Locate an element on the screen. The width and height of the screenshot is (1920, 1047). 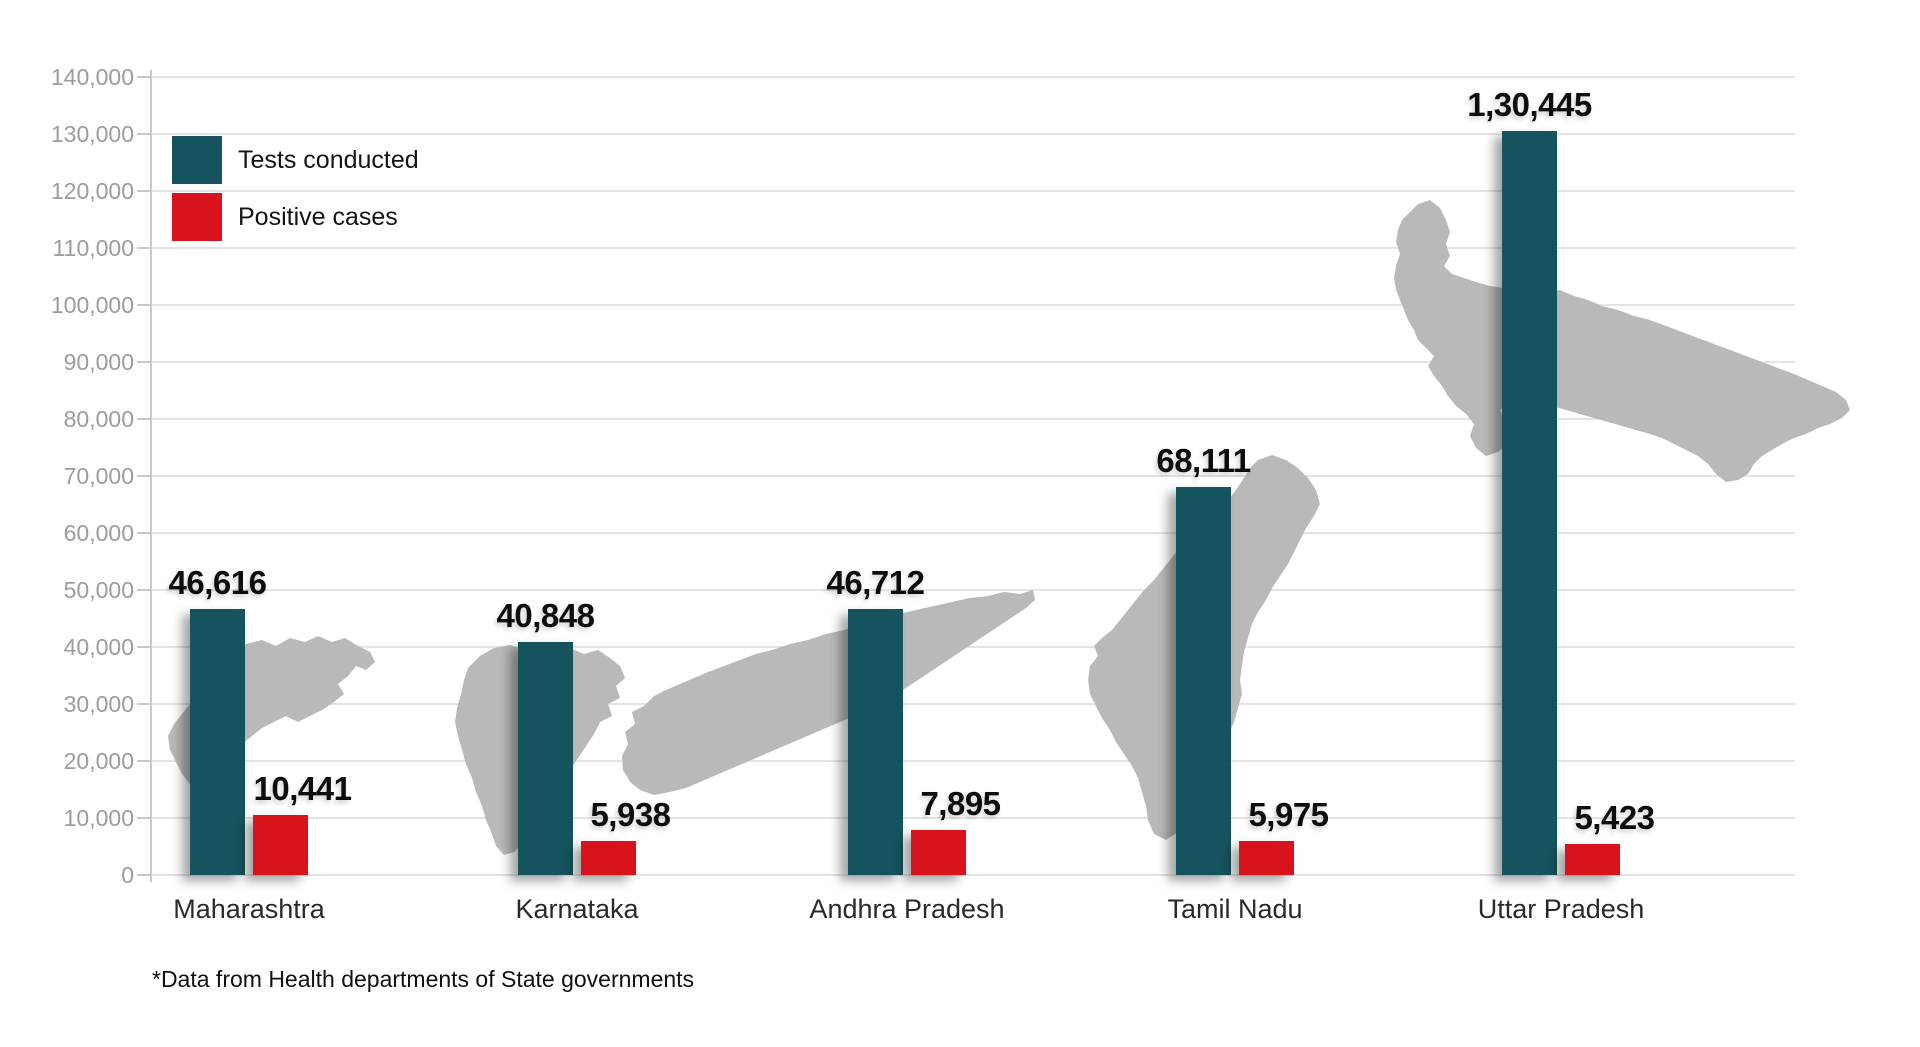
positive-cases-bar-tamil-nadu is located at coordinates (1266, 858).